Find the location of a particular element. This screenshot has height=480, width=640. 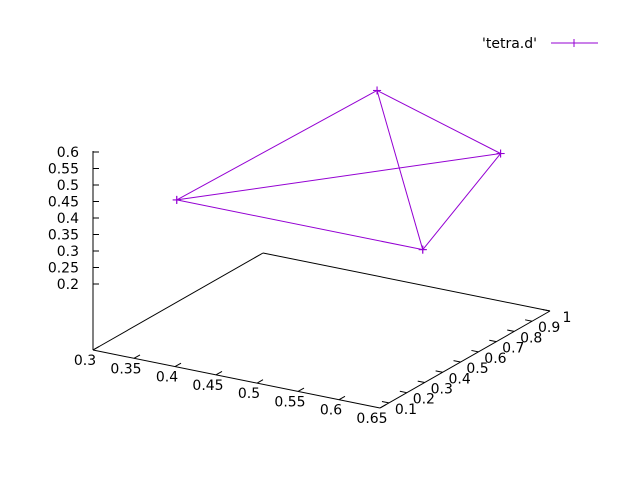

y-tick-label: 0.6 is located at coordinates (495, 359).